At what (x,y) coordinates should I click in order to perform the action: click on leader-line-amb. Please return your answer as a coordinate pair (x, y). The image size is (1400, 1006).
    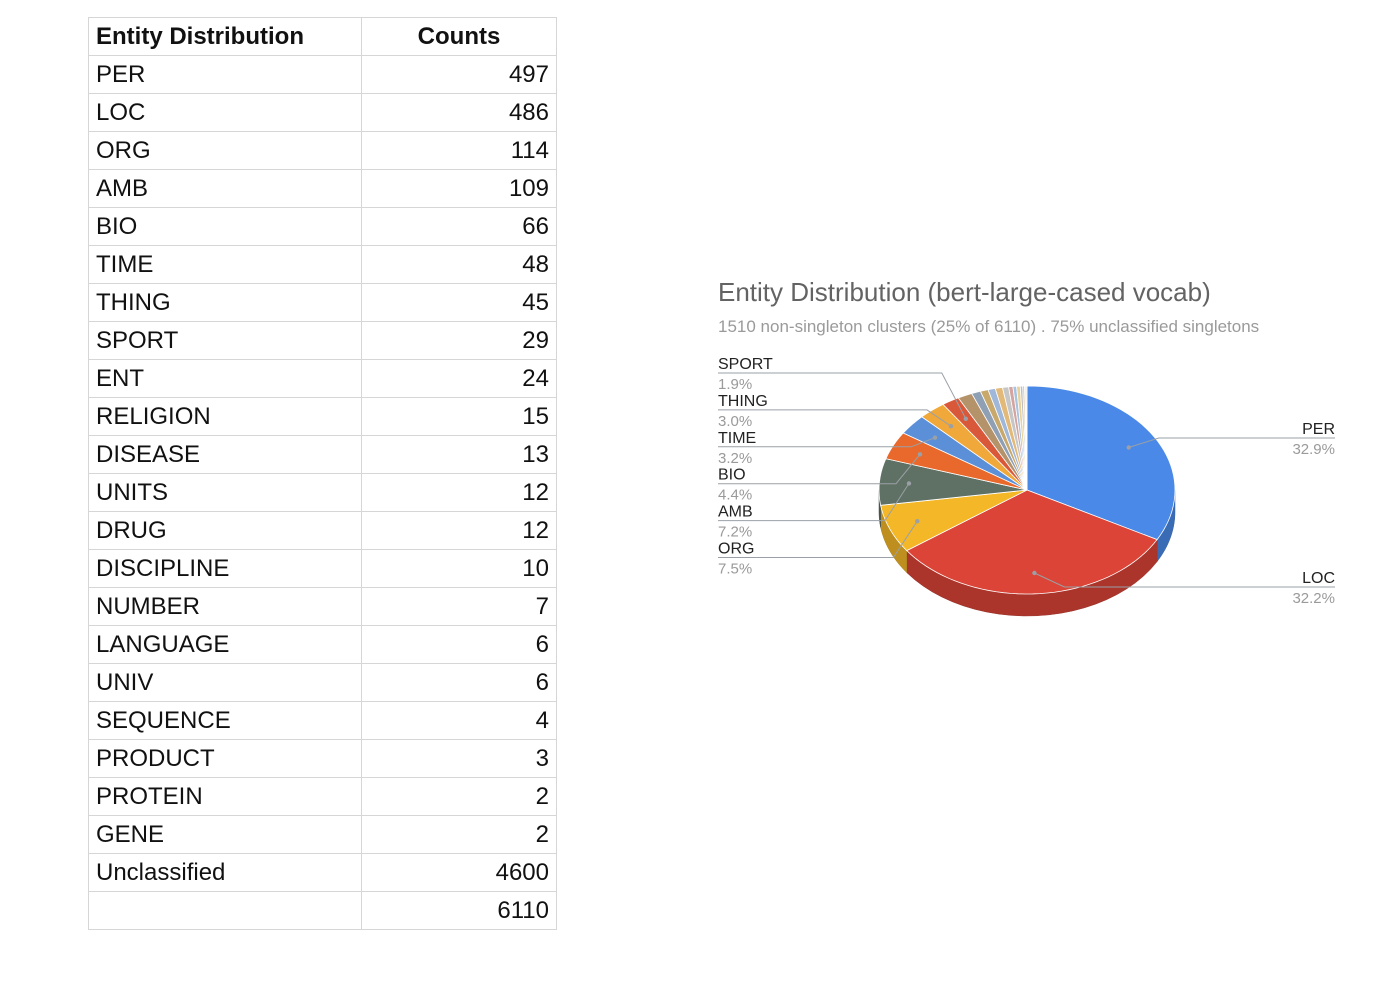
    Looking at the image, I should click on (814, 502).